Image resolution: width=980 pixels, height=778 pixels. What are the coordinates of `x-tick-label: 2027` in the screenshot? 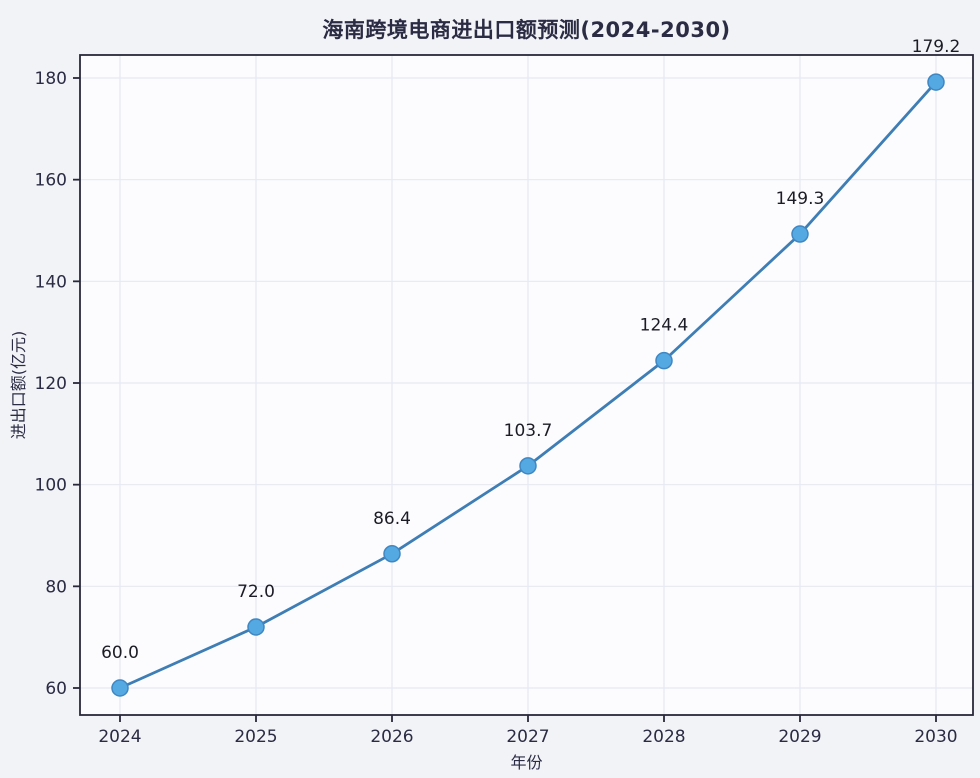 It's located at (527, 737).